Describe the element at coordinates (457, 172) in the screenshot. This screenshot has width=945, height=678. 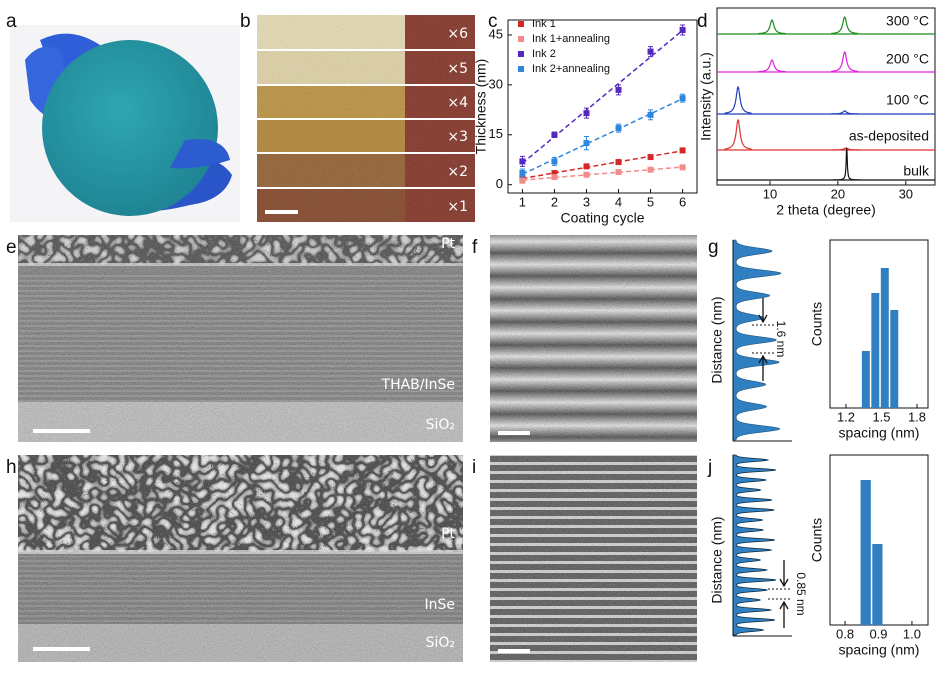
I see `layer-label: ×2` at that location.